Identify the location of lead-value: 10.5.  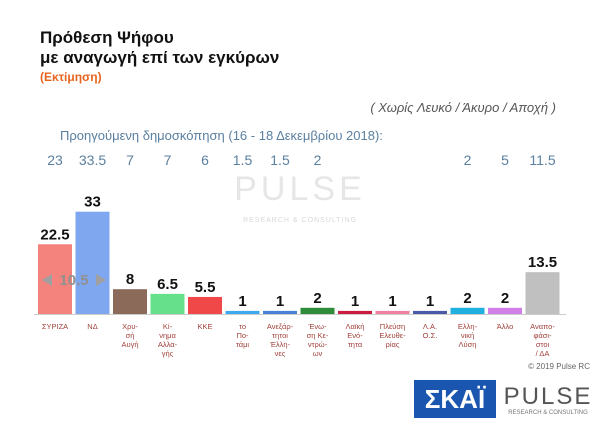
(73, 280).